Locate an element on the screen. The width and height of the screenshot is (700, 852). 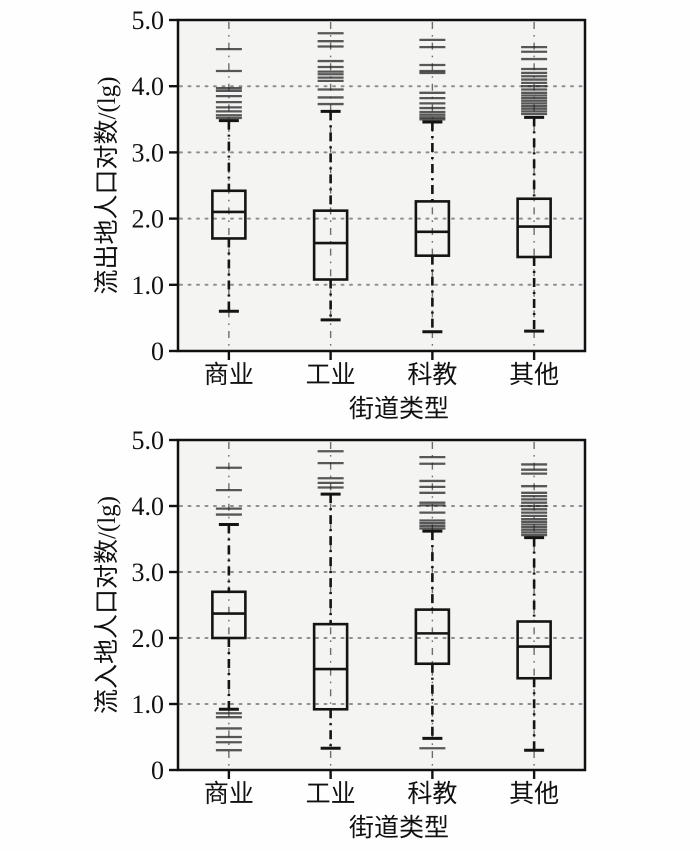
y-axis-title: 流入地人口对数/(lg) is located at coordinates (107, 605).